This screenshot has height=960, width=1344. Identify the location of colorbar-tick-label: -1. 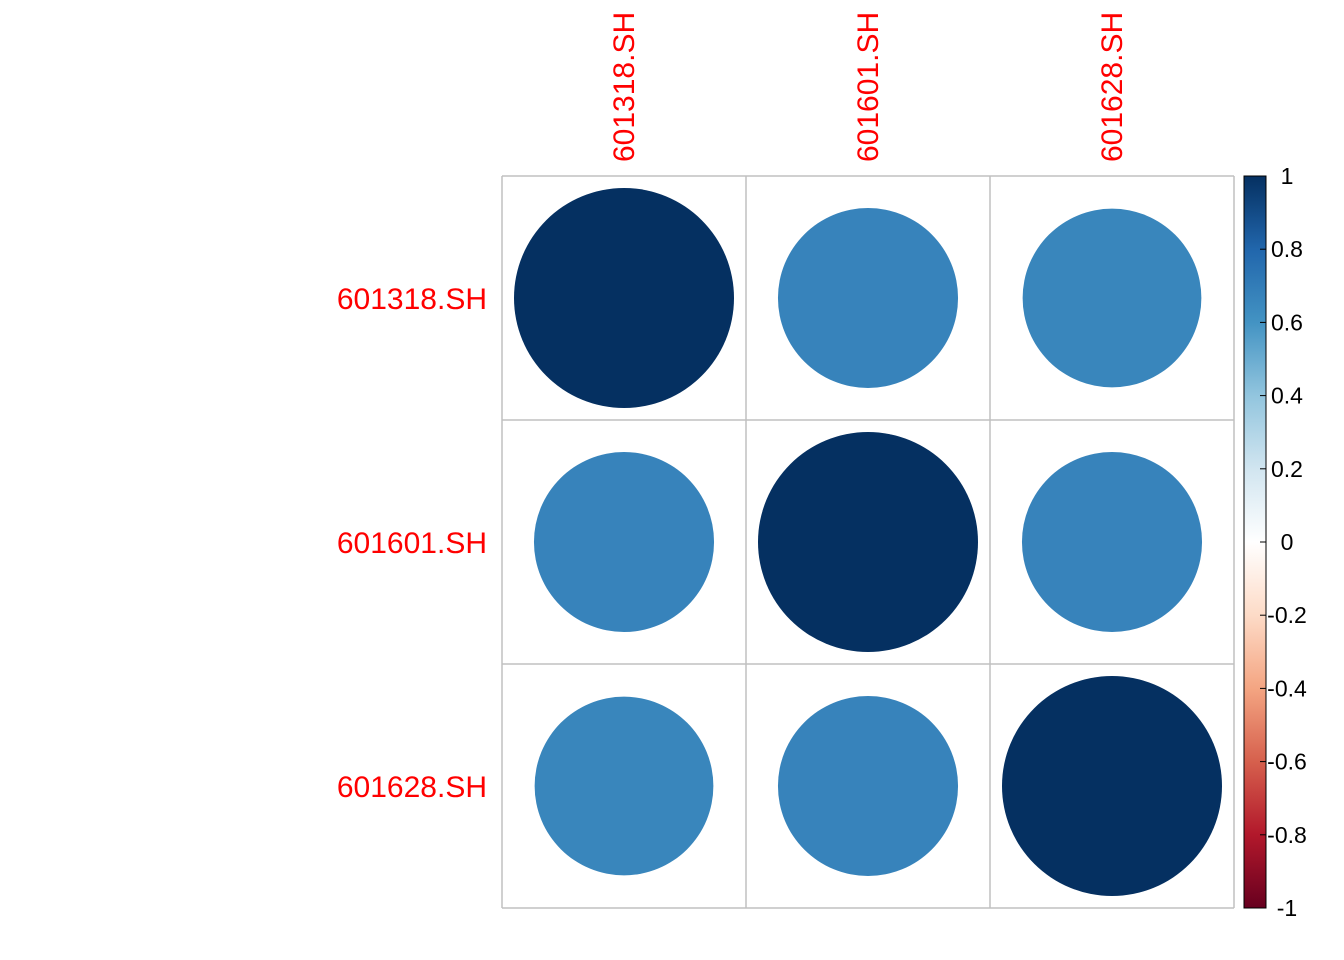
(1287, 908).